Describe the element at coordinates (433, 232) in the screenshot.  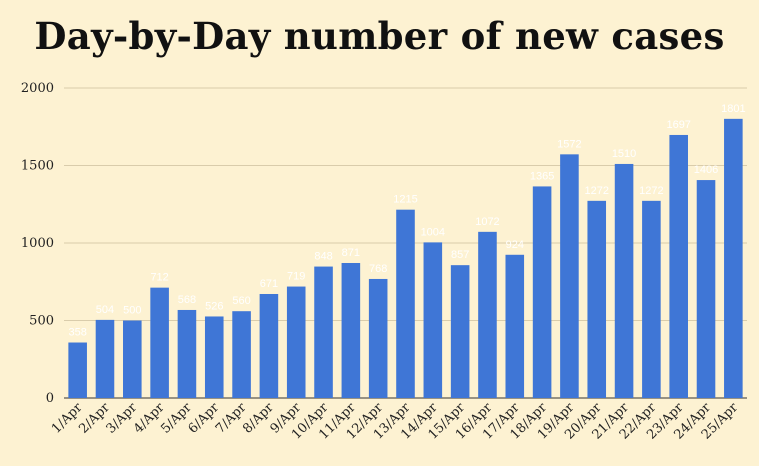
I see `data-label: 1004` at that location.